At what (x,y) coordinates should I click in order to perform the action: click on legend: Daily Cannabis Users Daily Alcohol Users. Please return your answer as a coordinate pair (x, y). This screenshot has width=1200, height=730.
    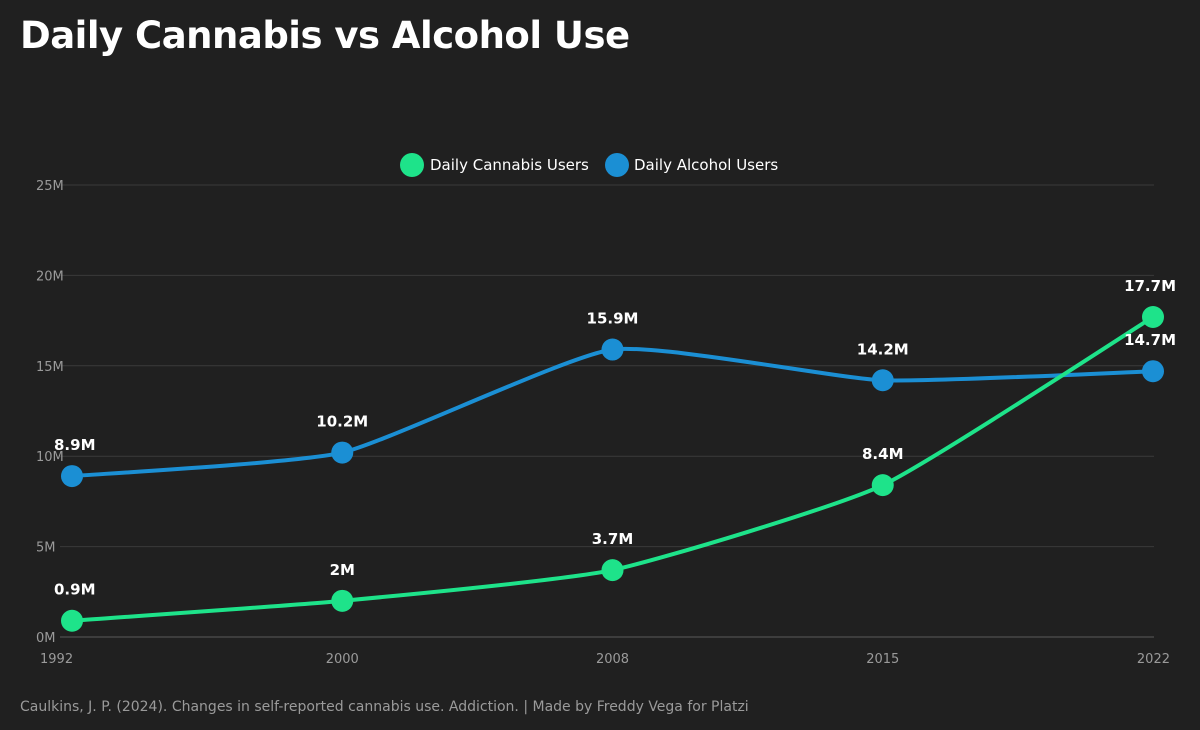
    Looking at the image, I should click on (589, 165).